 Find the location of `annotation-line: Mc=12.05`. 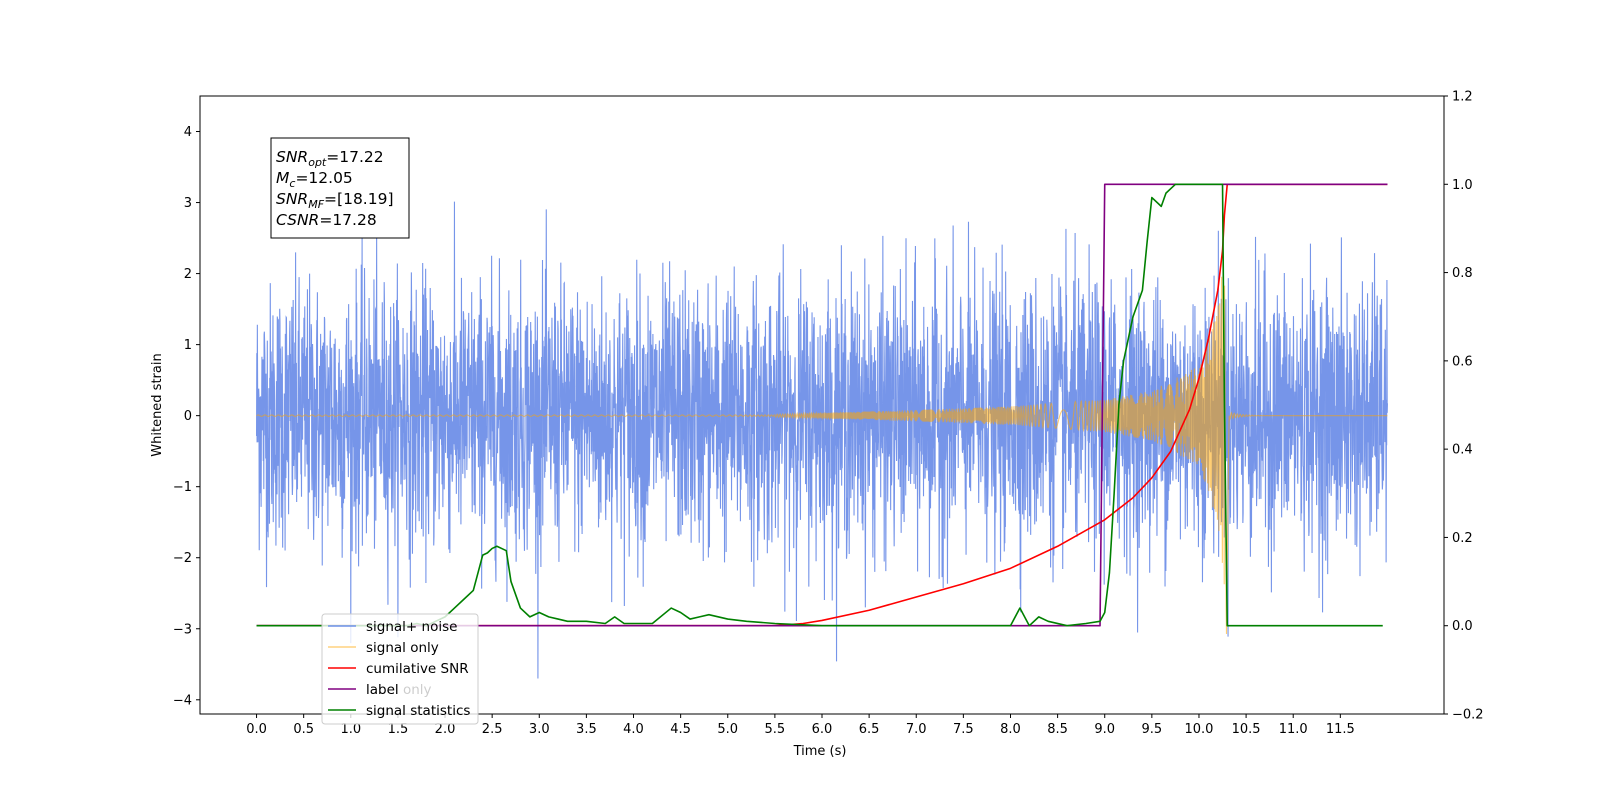

annotation-line: Mc=12.05 is located at coordinates (314, 179).